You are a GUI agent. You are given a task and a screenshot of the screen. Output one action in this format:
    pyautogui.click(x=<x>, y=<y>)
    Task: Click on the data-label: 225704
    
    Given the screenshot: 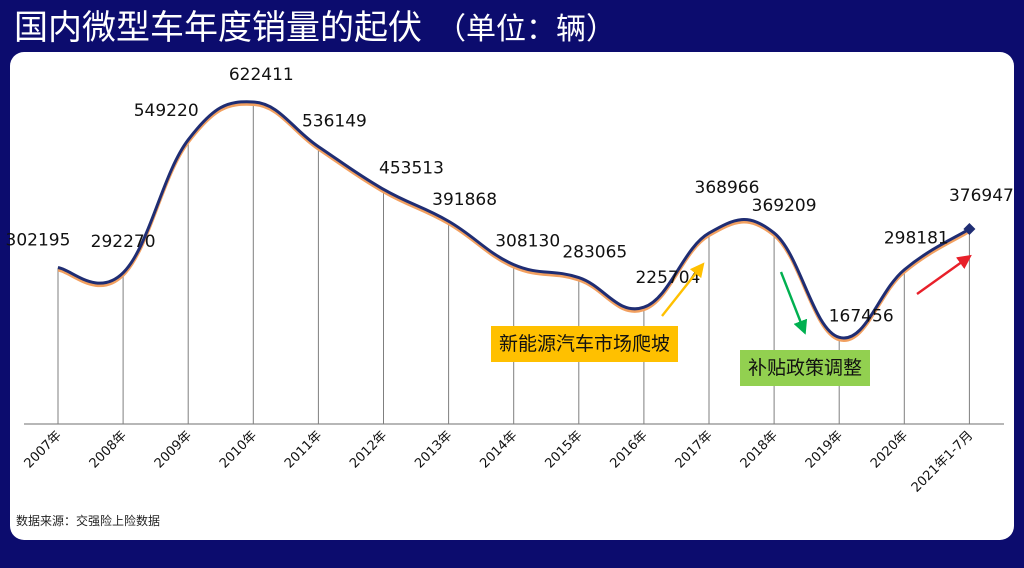 What is the action you would take?
    pyautogui.click(x=667, y=278)
    